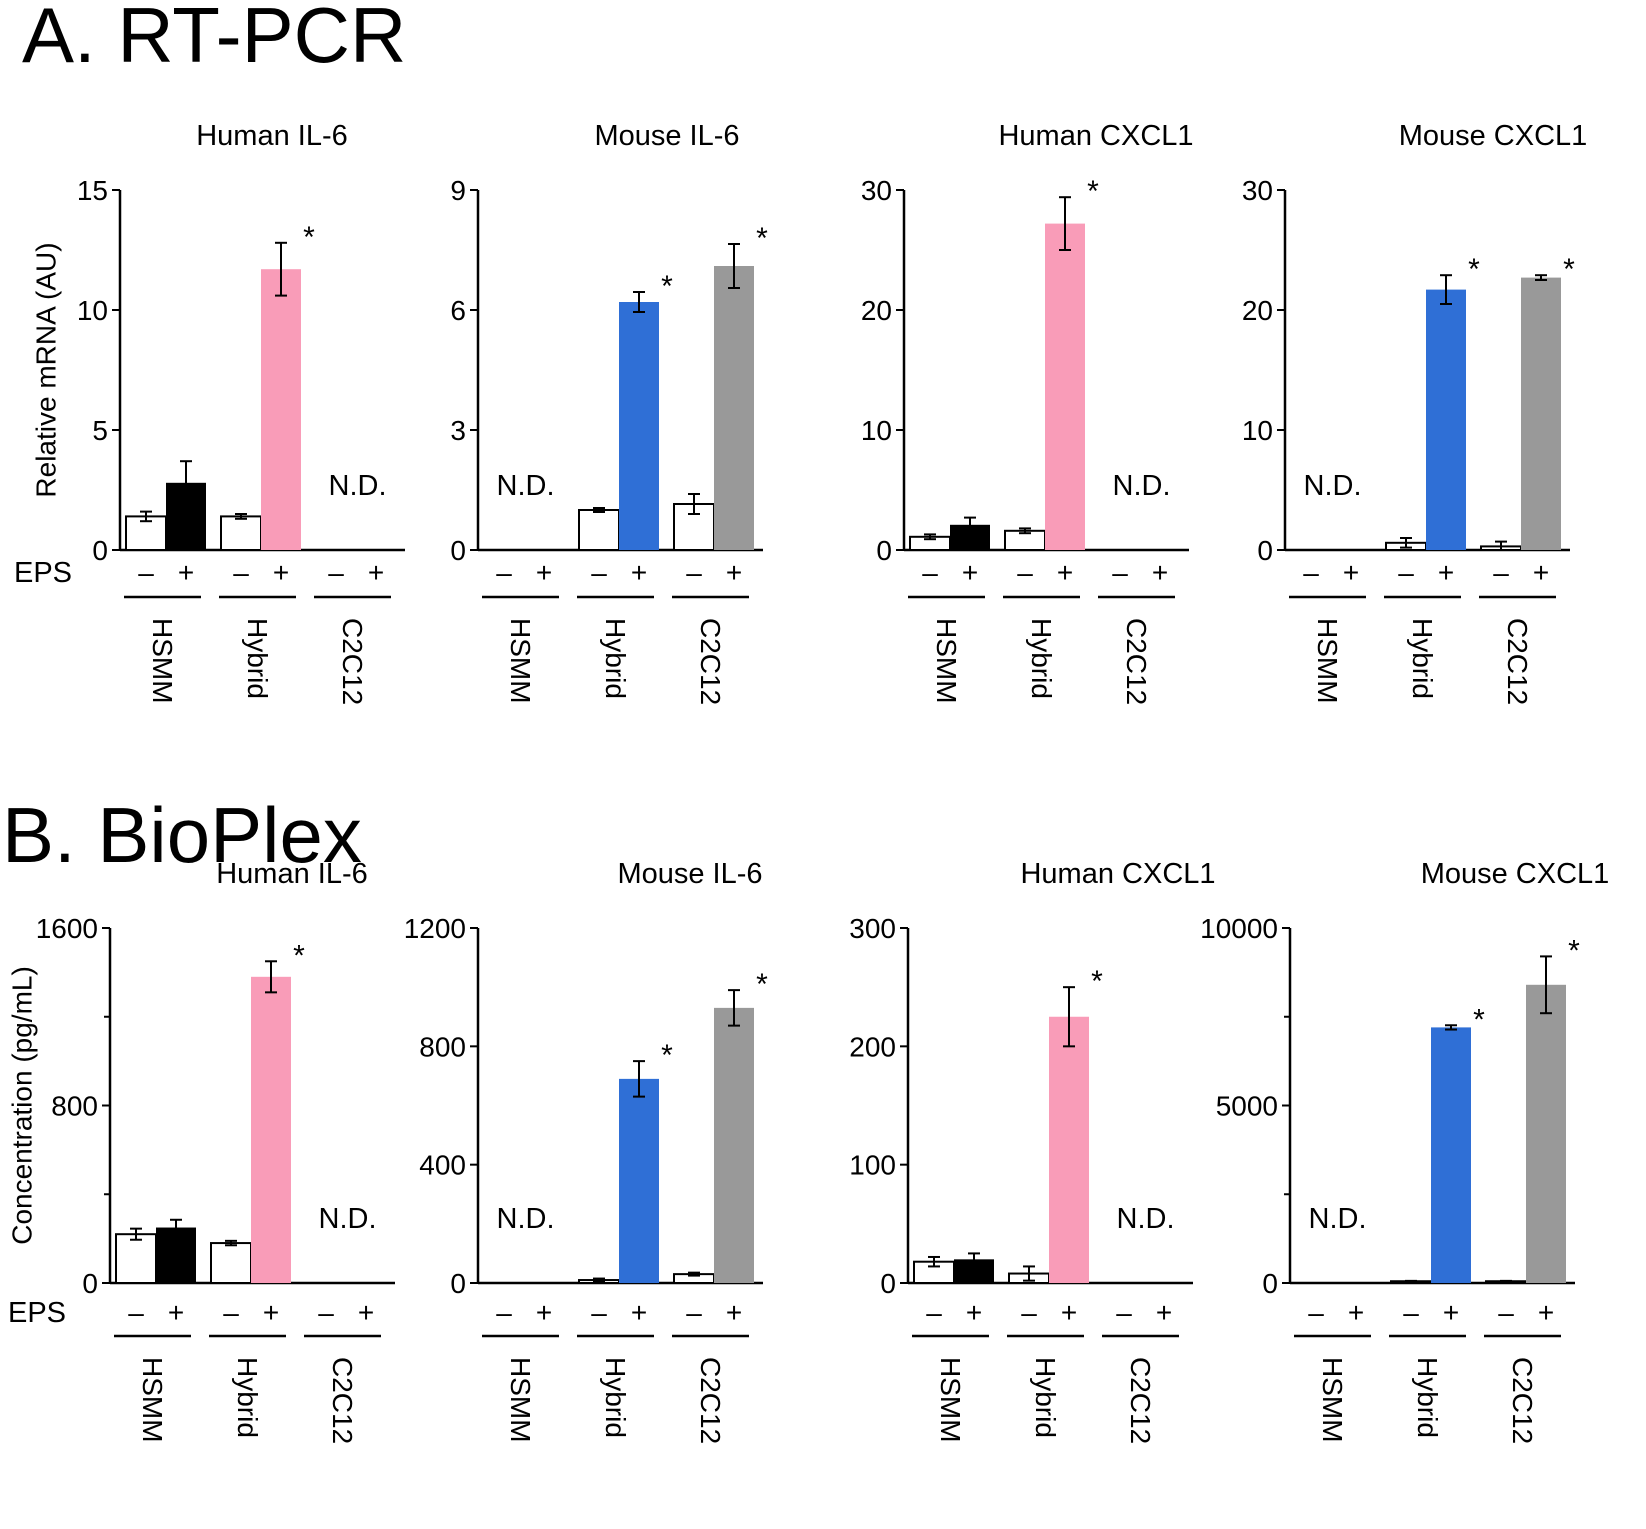  I want to click on y-tick-label: 10, so click(92, 310).